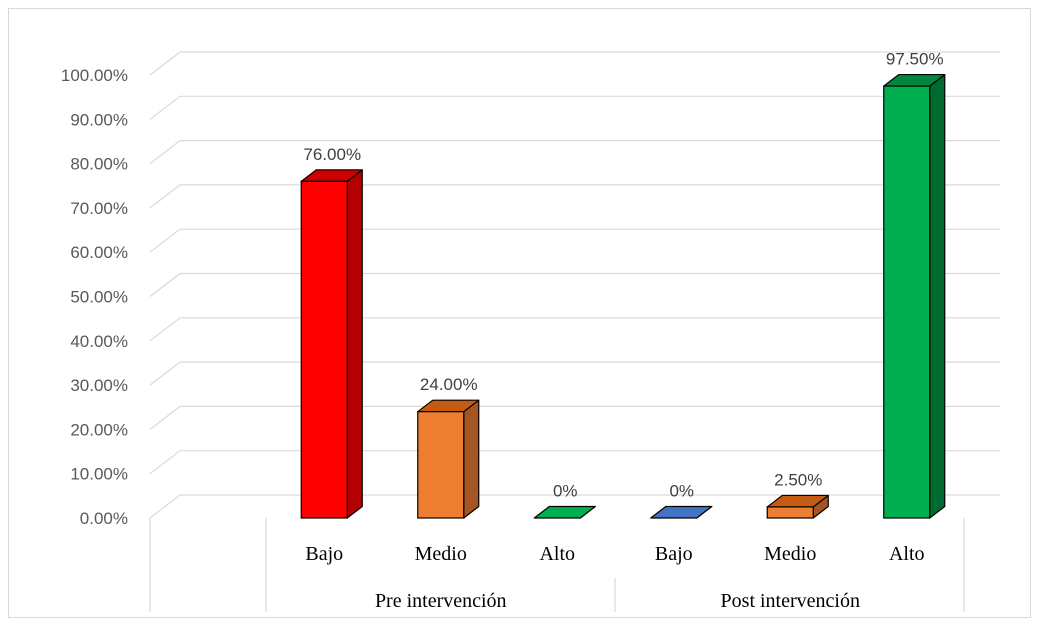  I want to click on bar-pre-medio, so click(448, 459).